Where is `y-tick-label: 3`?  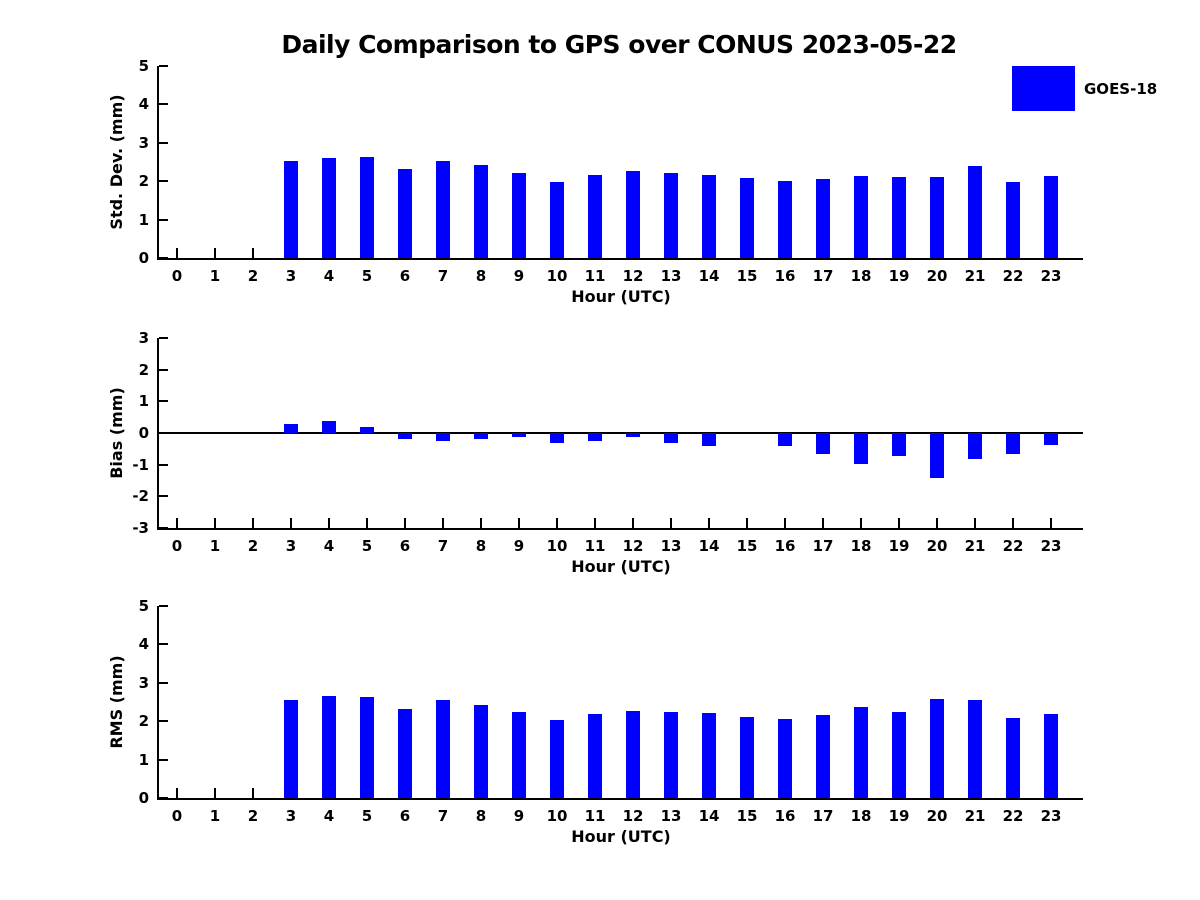 y-tick-label: 3 is located at coordinates (143, 142).